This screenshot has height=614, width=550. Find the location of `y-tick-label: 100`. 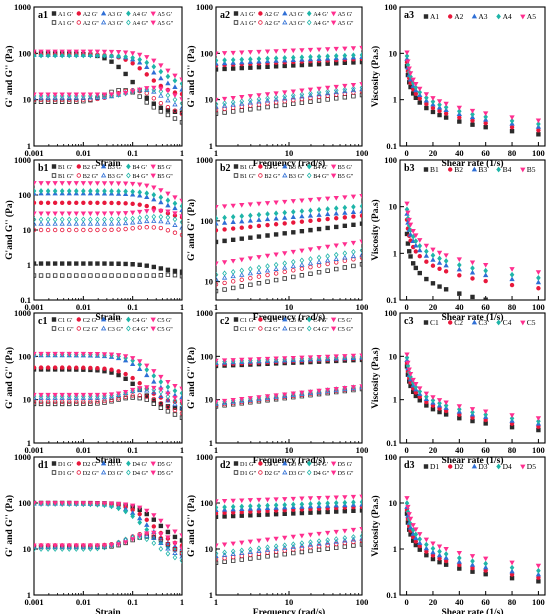

y-tick-label: 100 is located at coordinates (24, 503).